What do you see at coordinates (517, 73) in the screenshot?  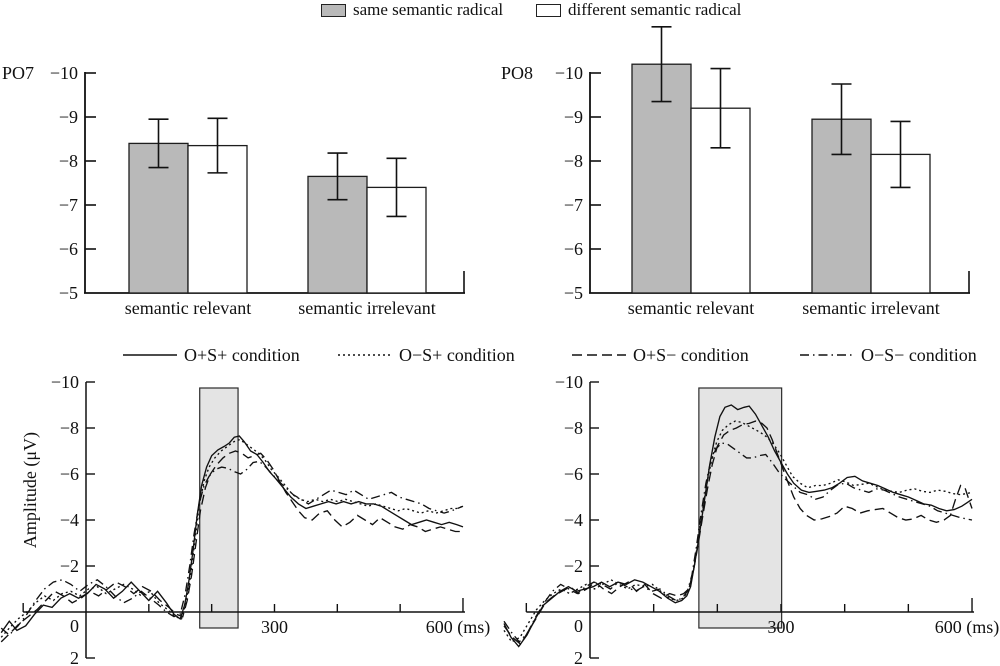 I see `po8-title: PO8` at bounding box center [517, 73].